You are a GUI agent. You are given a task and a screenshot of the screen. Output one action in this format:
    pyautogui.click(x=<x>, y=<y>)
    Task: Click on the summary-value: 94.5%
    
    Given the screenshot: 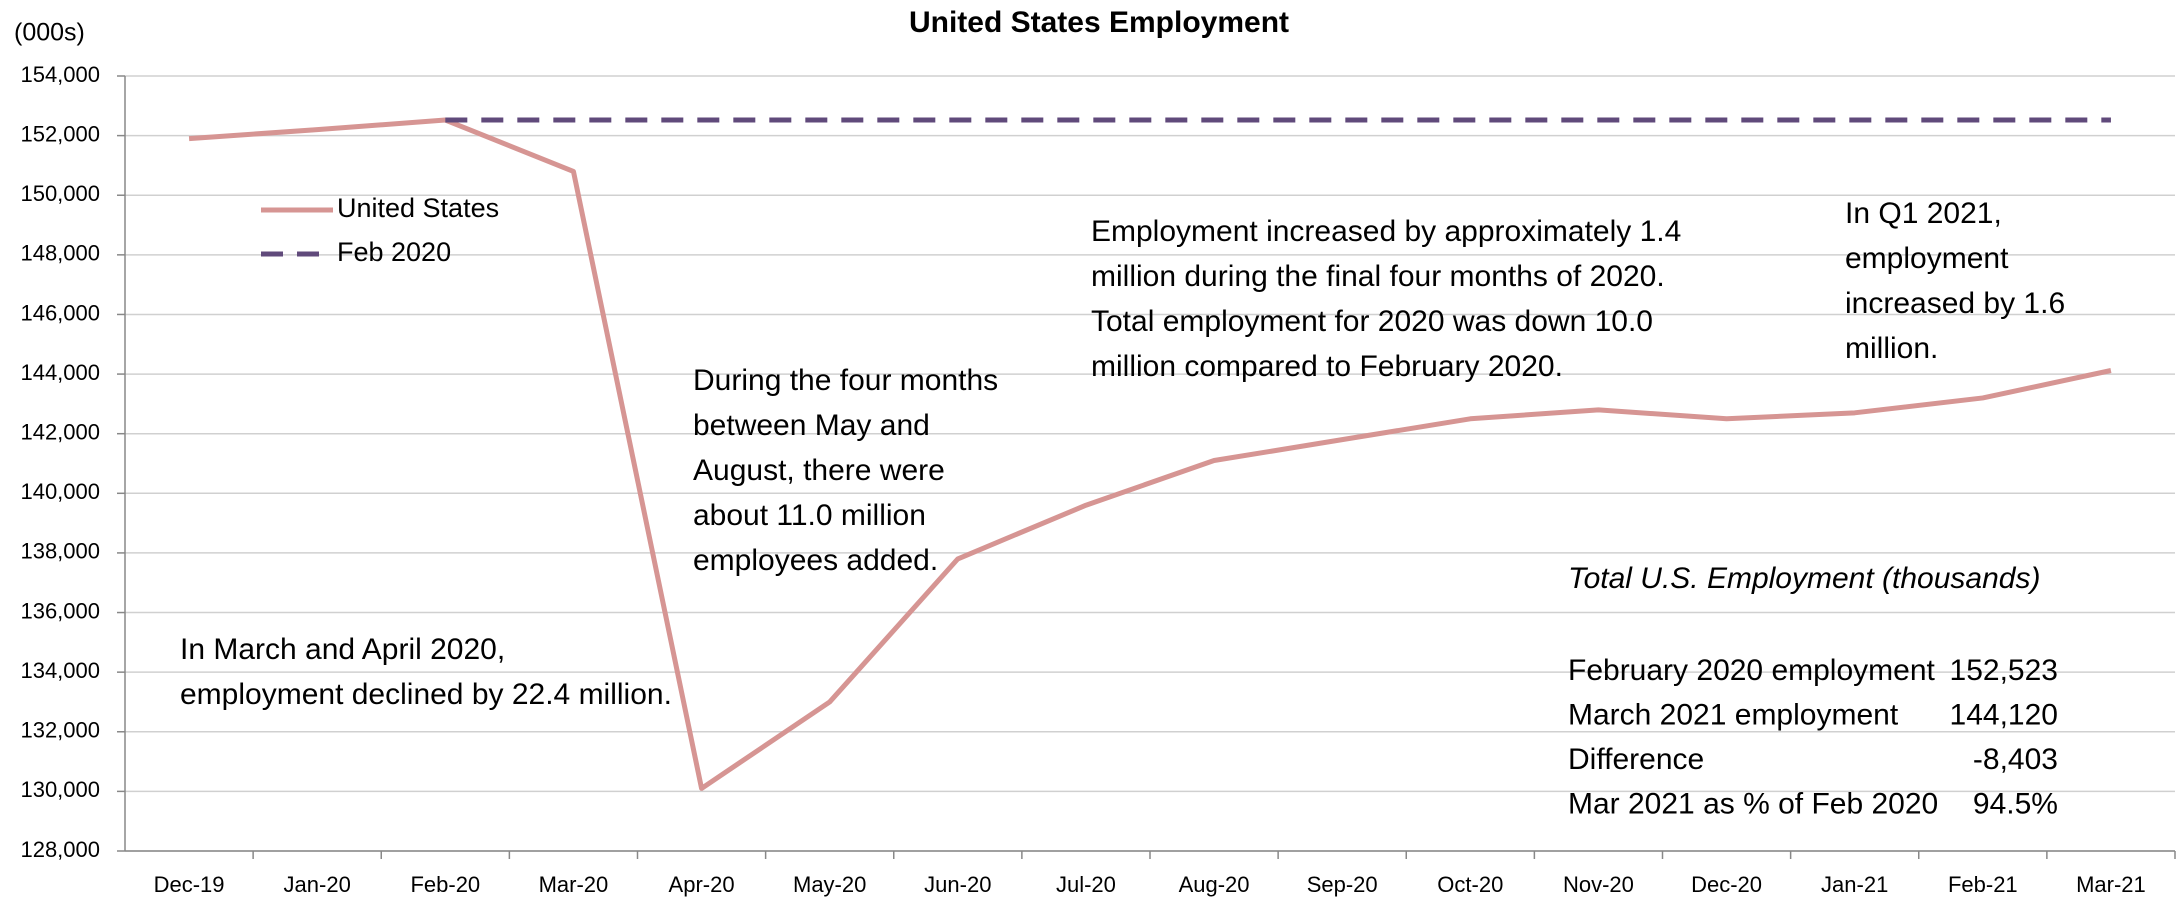 What is the action you would take?
    pyautogui.click(x=2015, y=803)
    